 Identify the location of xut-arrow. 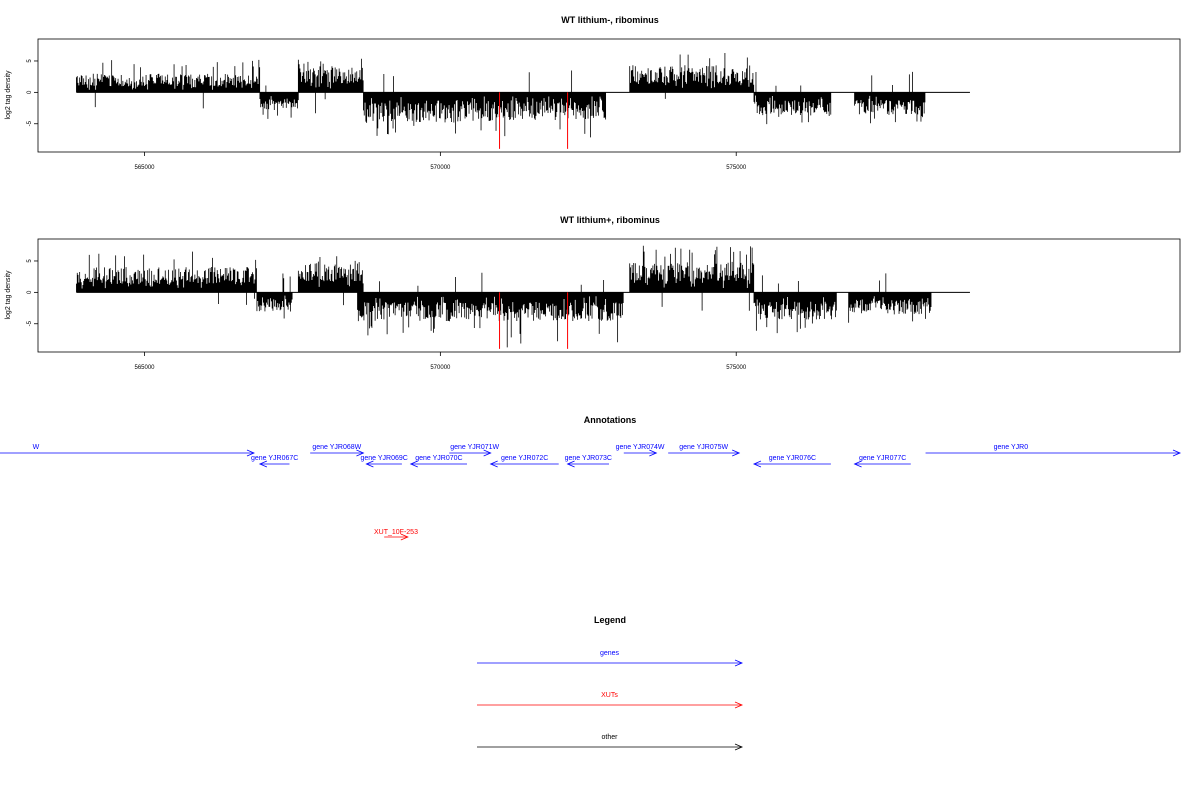
(396, 537).